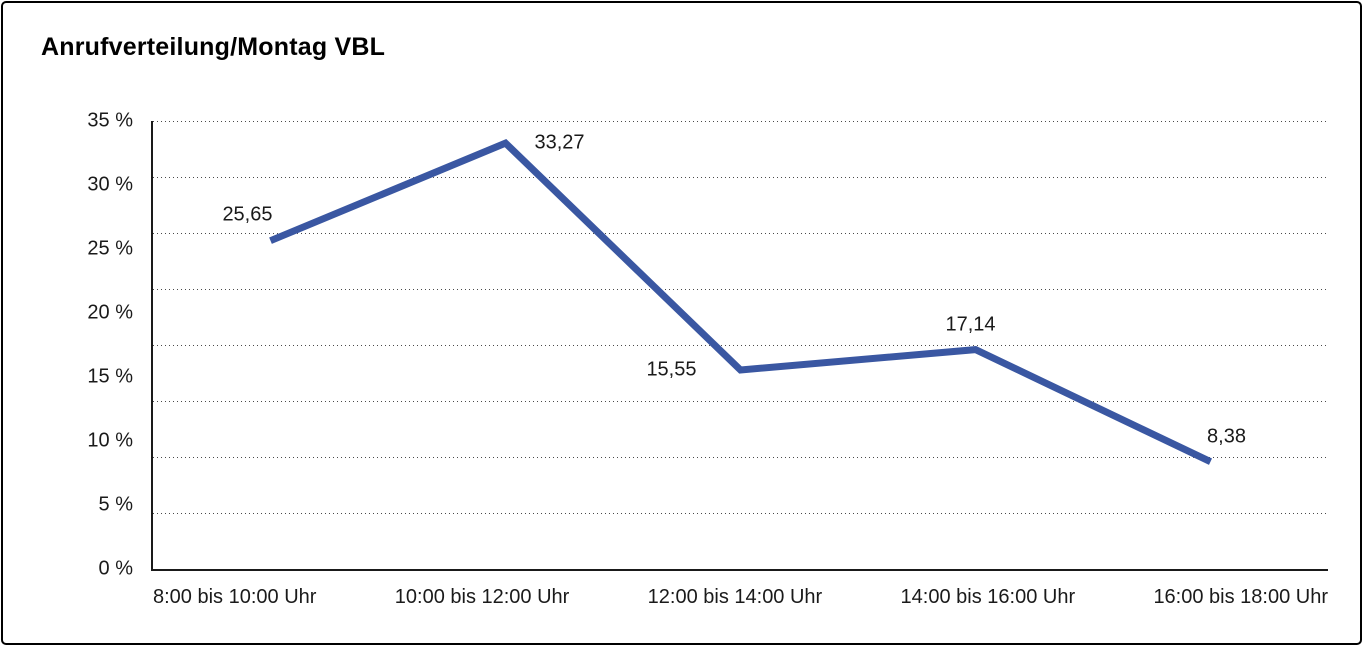 Image resolution: width=1363 pixels, height=646 pixels. What do you see at coordinates (110, 120) in the screenshot?
I see `y-axis-tick-label: 35 %` at bounding box center [110, 120].